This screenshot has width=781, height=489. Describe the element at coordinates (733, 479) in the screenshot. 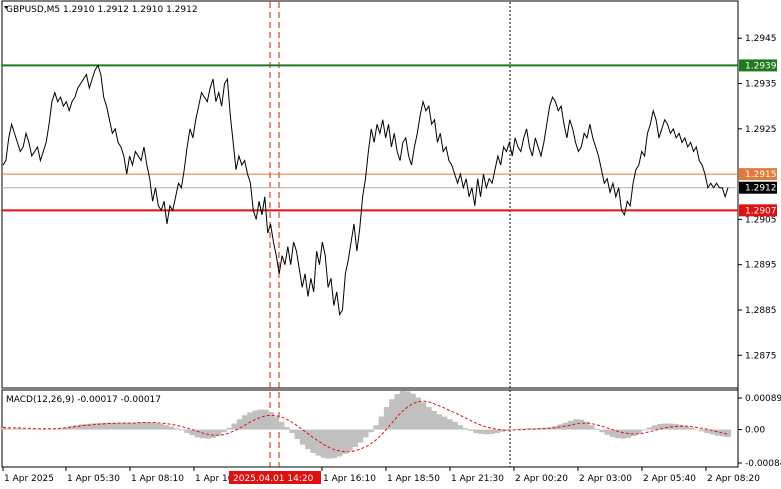

I see `time-tick-label: 2 Apr 08:20` at that location.